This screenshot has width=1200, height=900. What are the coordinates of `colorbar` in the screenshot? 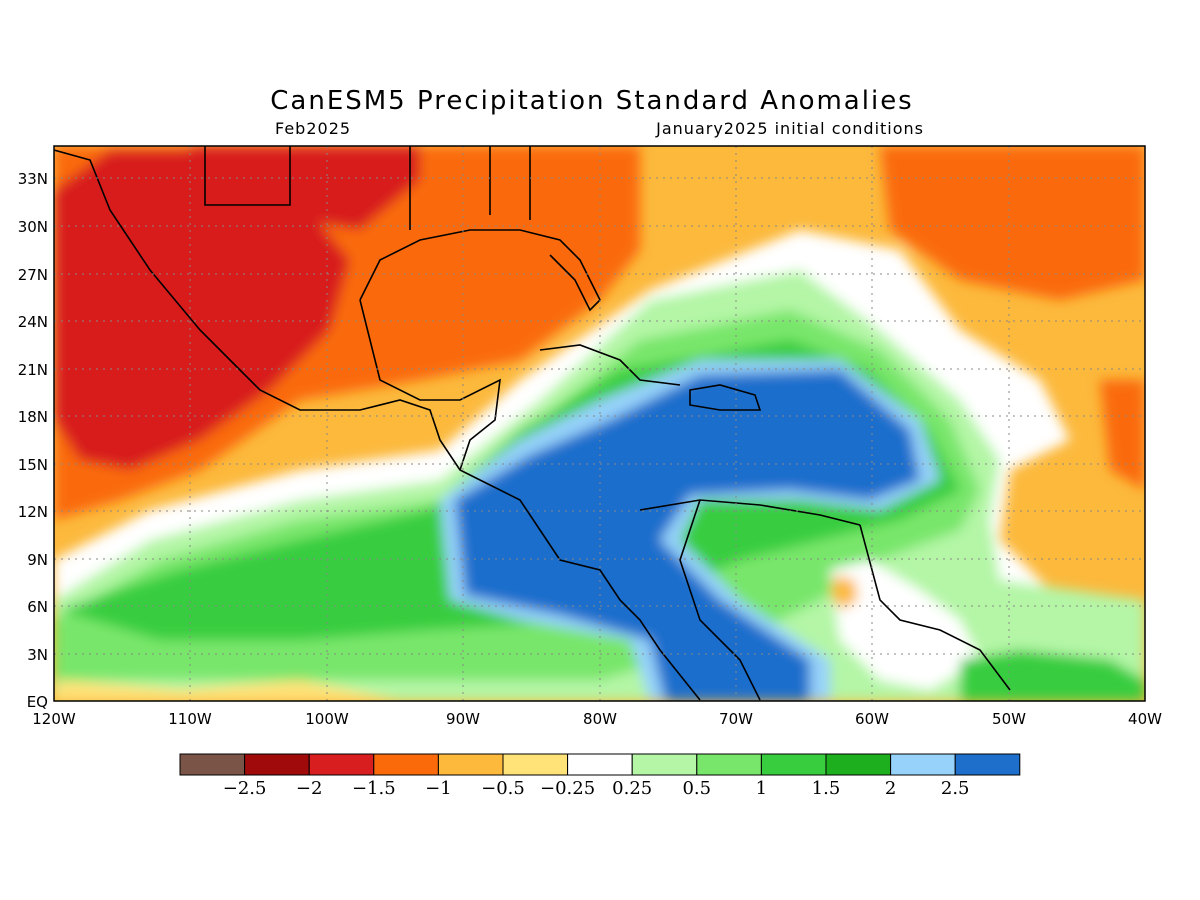 It's located at (600, 764).